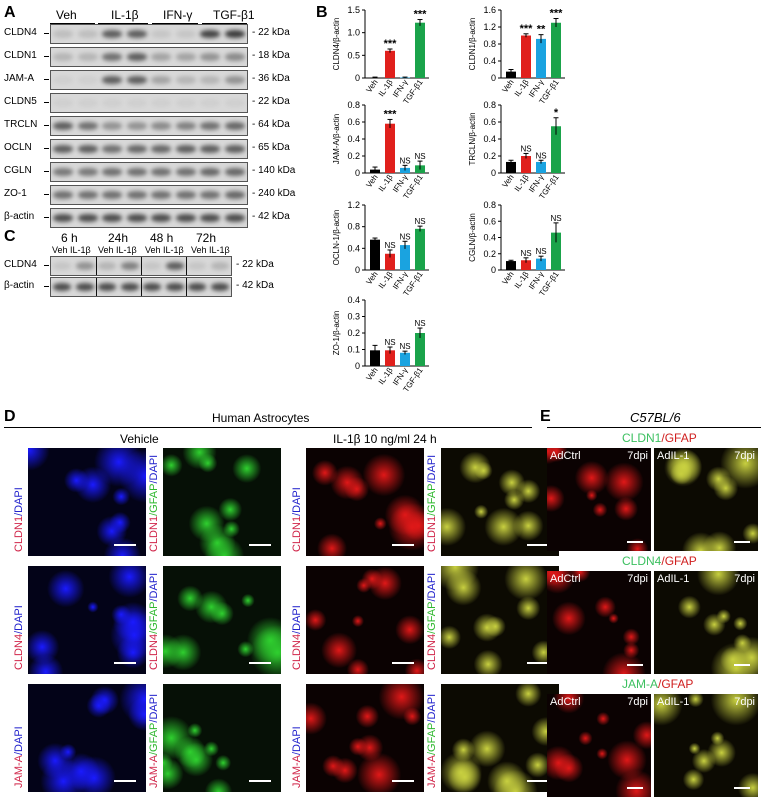 This screenshot has height=800, width=764. I want to click on y-axis-label: ZO-1/β-actin, so click(336, 333).